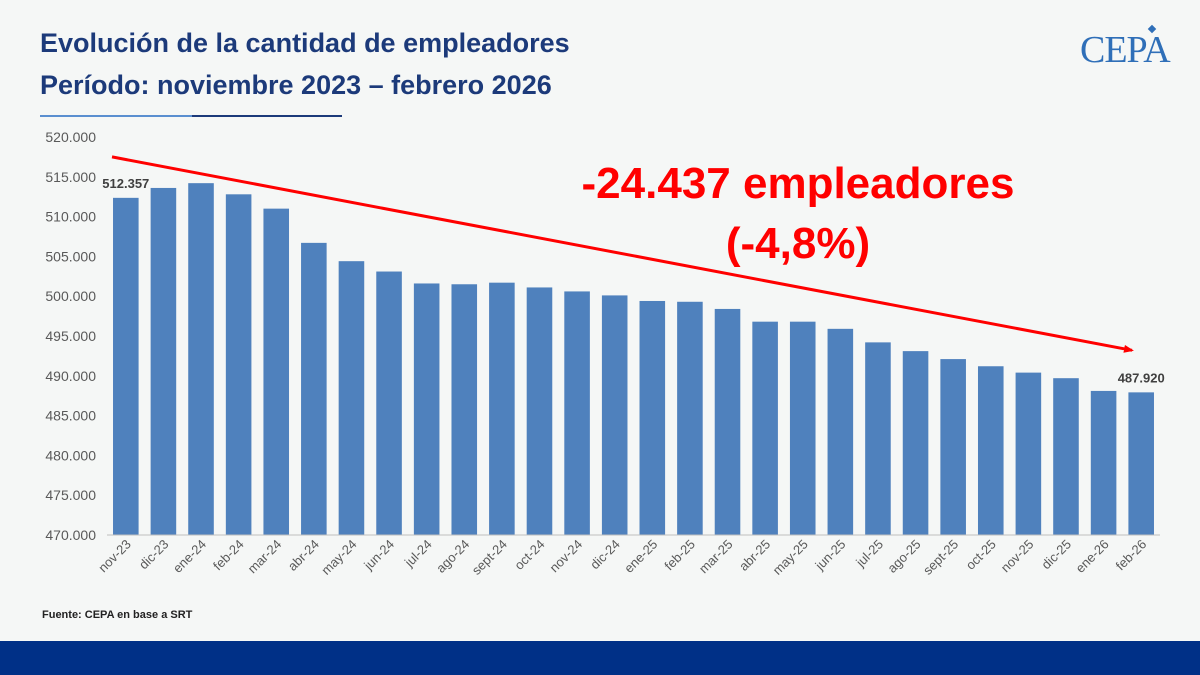  Describe the element at coordinates (418, 554) in the screenshot. I see `x-tick-label: jul-24` at that location.